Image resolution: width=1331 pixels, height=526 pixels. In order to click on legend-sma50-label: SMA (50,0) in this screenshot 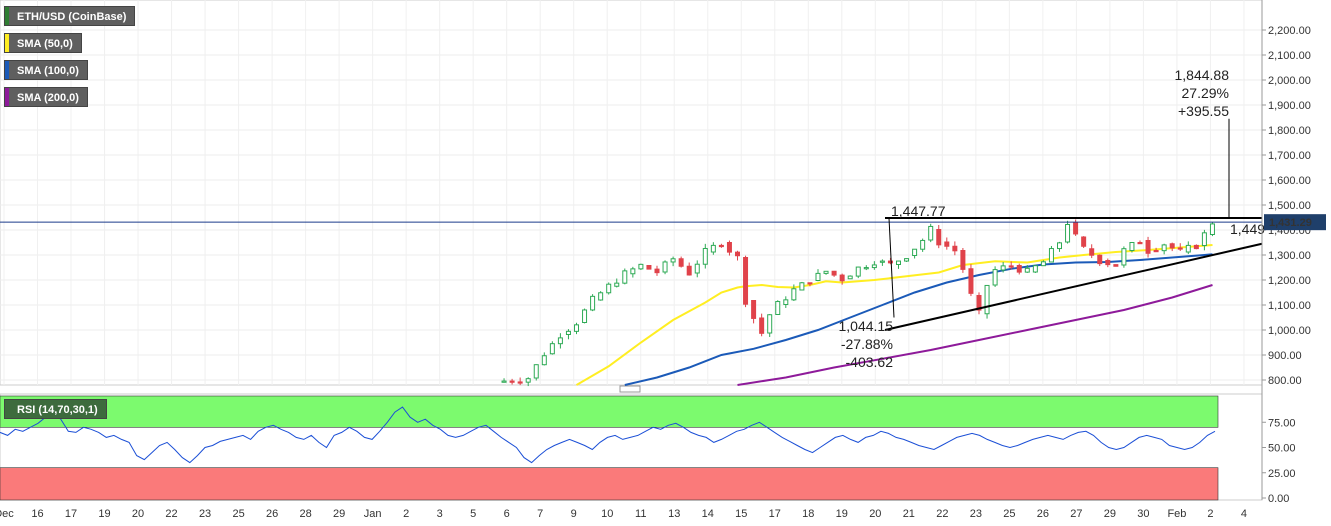, I will do `click(45, 44)`.